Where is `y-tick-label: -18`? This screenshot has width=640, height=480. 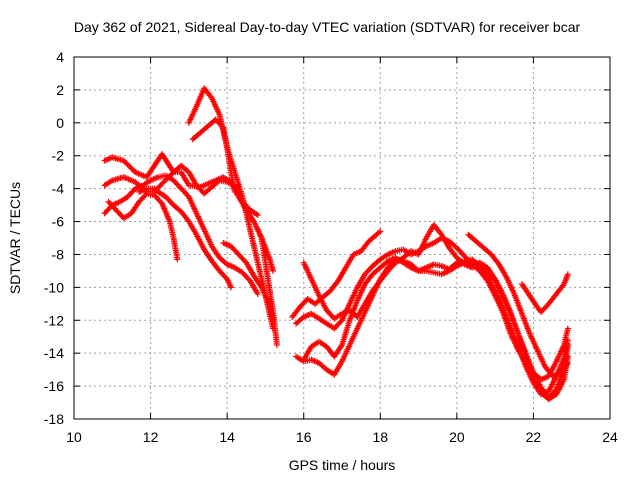
y-tick-label: -18 is located at coordinates (54, 419).